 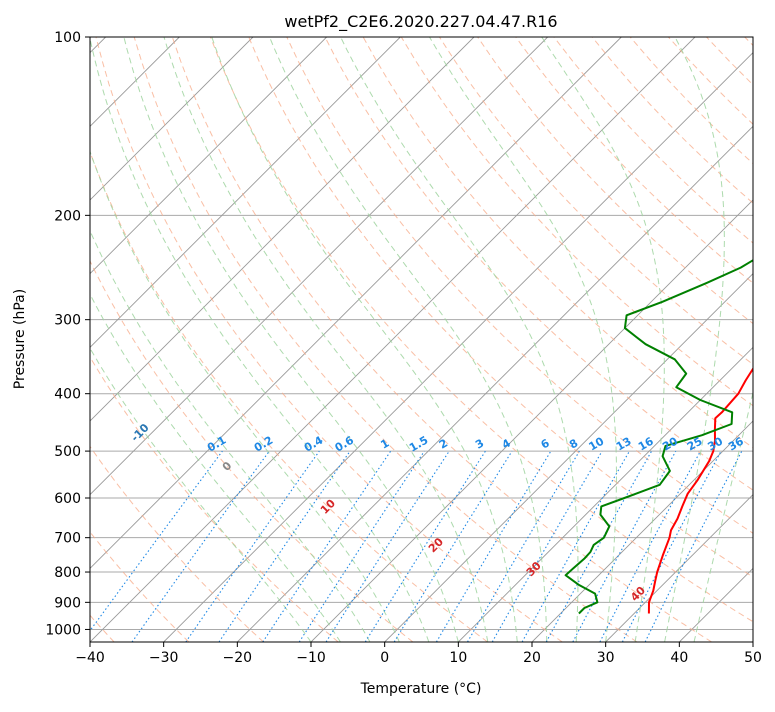 What do you see at coordinates (67, 395) in the screenshot?
I see `y-tick-label: 400` at bounding box center [67, 395].